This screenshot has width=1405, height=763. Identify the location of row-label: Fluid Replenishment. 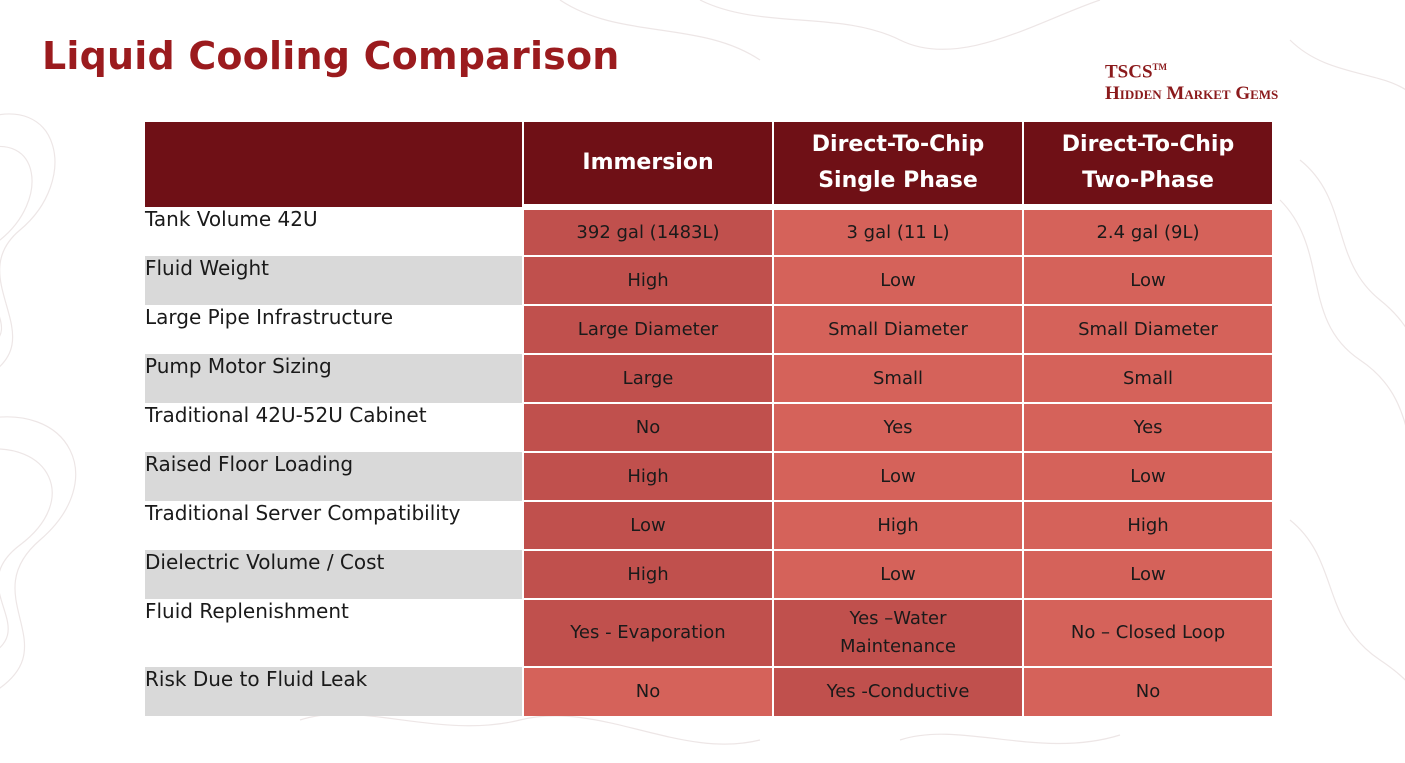
(247, 611).